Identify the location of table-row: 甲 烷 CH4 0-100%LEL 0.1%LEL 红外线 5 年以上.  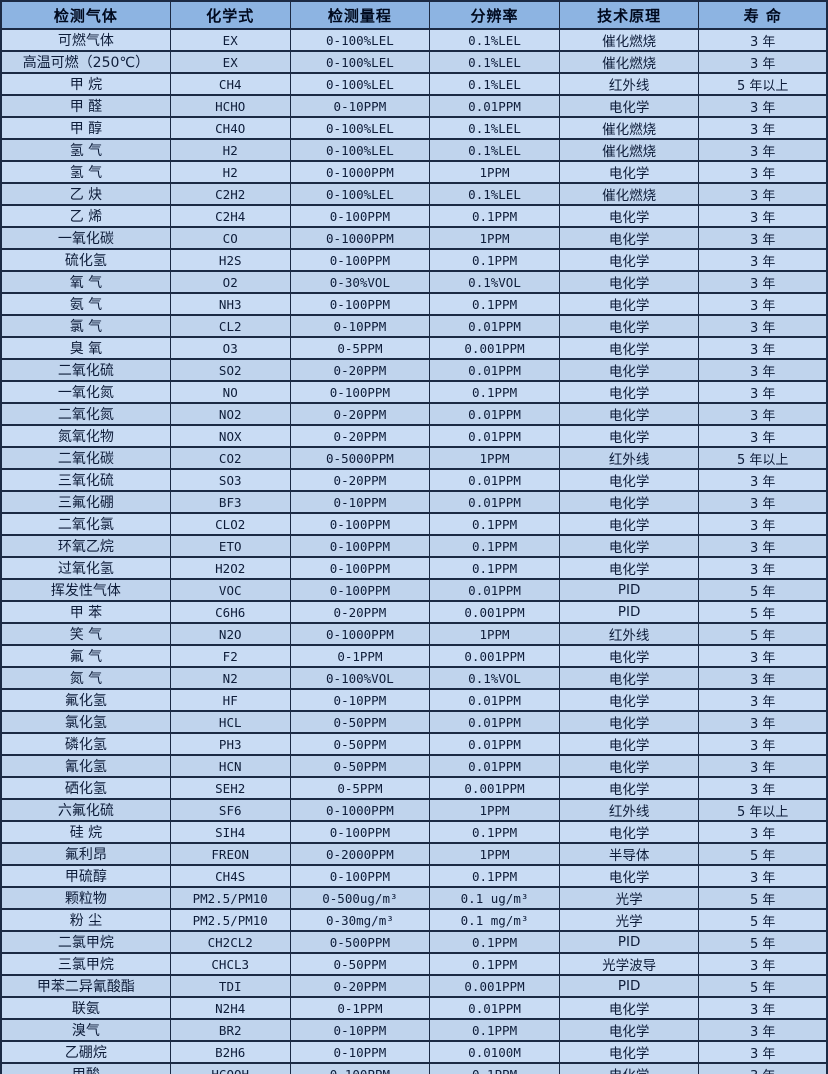
(414, 84).